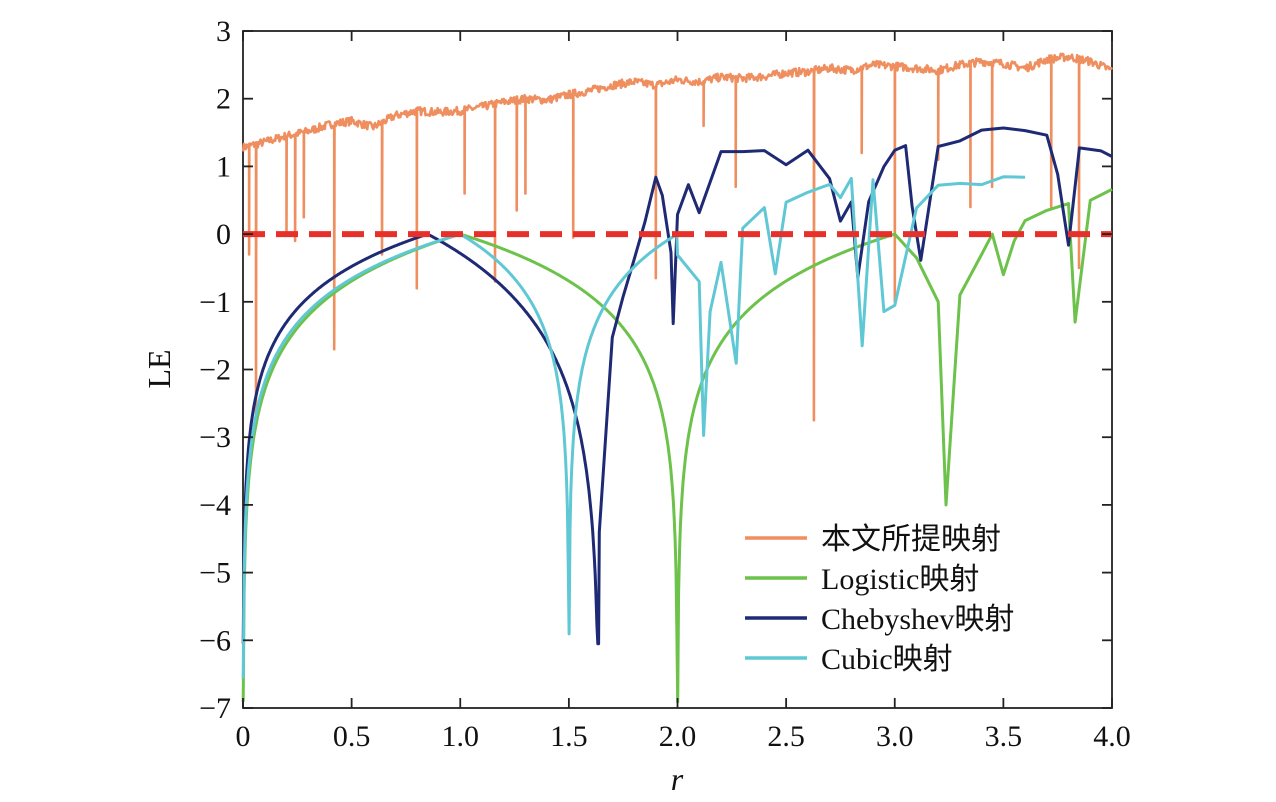 This screenshot has height=802, width=1276. Describe the element at coordinates (879, 599) in the screenshot. I see `legend: 本文所提映射 Logistic映射 Chebyshev映射 Cubic映射` at that location.